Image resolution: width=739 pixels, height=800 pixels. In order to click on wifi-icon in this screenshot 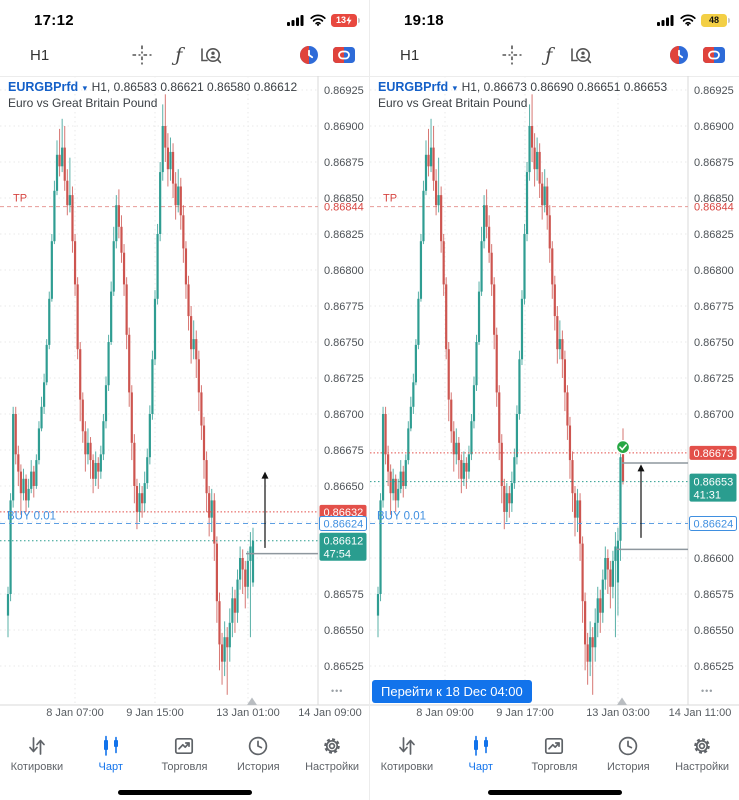, I will do `click(688, 20)`.